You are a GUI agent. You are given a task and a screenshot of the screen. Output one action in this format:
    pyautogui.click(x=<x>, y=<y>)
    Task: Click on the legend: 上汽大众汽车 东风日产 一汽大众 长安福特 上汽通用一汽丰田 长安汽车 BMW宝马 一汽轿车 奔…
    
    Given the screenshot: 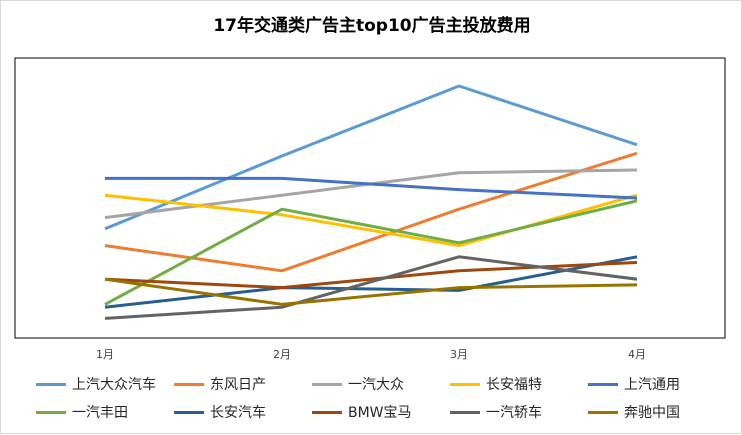 What is the action you would take?
    pyautogui.click(x=381, y=398)
    